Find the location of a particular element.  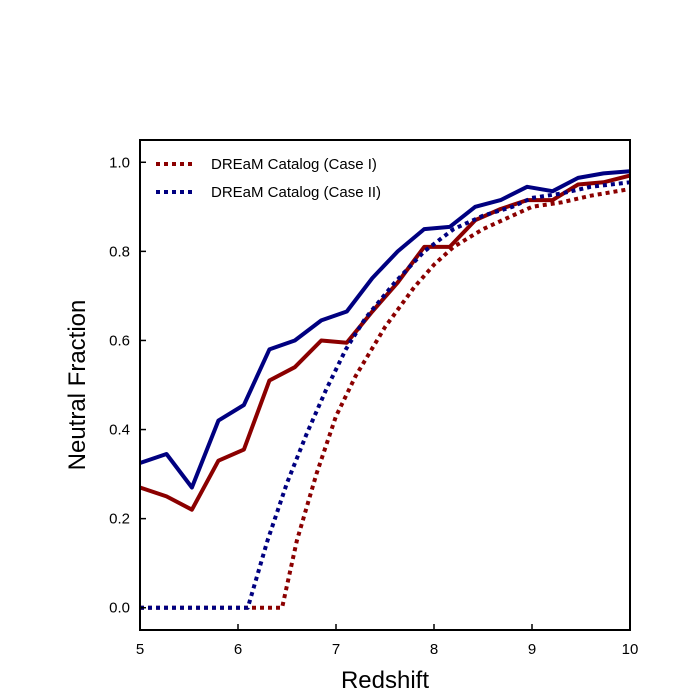

x-tick-label: 10 is located at coordinates (630, 649).